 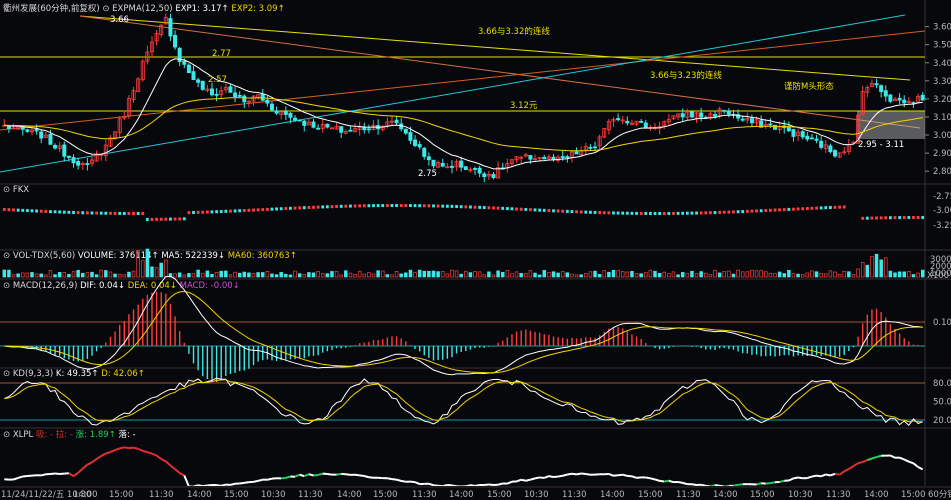 What do you see at coordinates (463, 458) in the screenshot?
I see `xlpl-panel: ⊙ XLPL 吸: - 拉: - 涨: 1.89↑ 落: -` at bounding box center [463, 458].